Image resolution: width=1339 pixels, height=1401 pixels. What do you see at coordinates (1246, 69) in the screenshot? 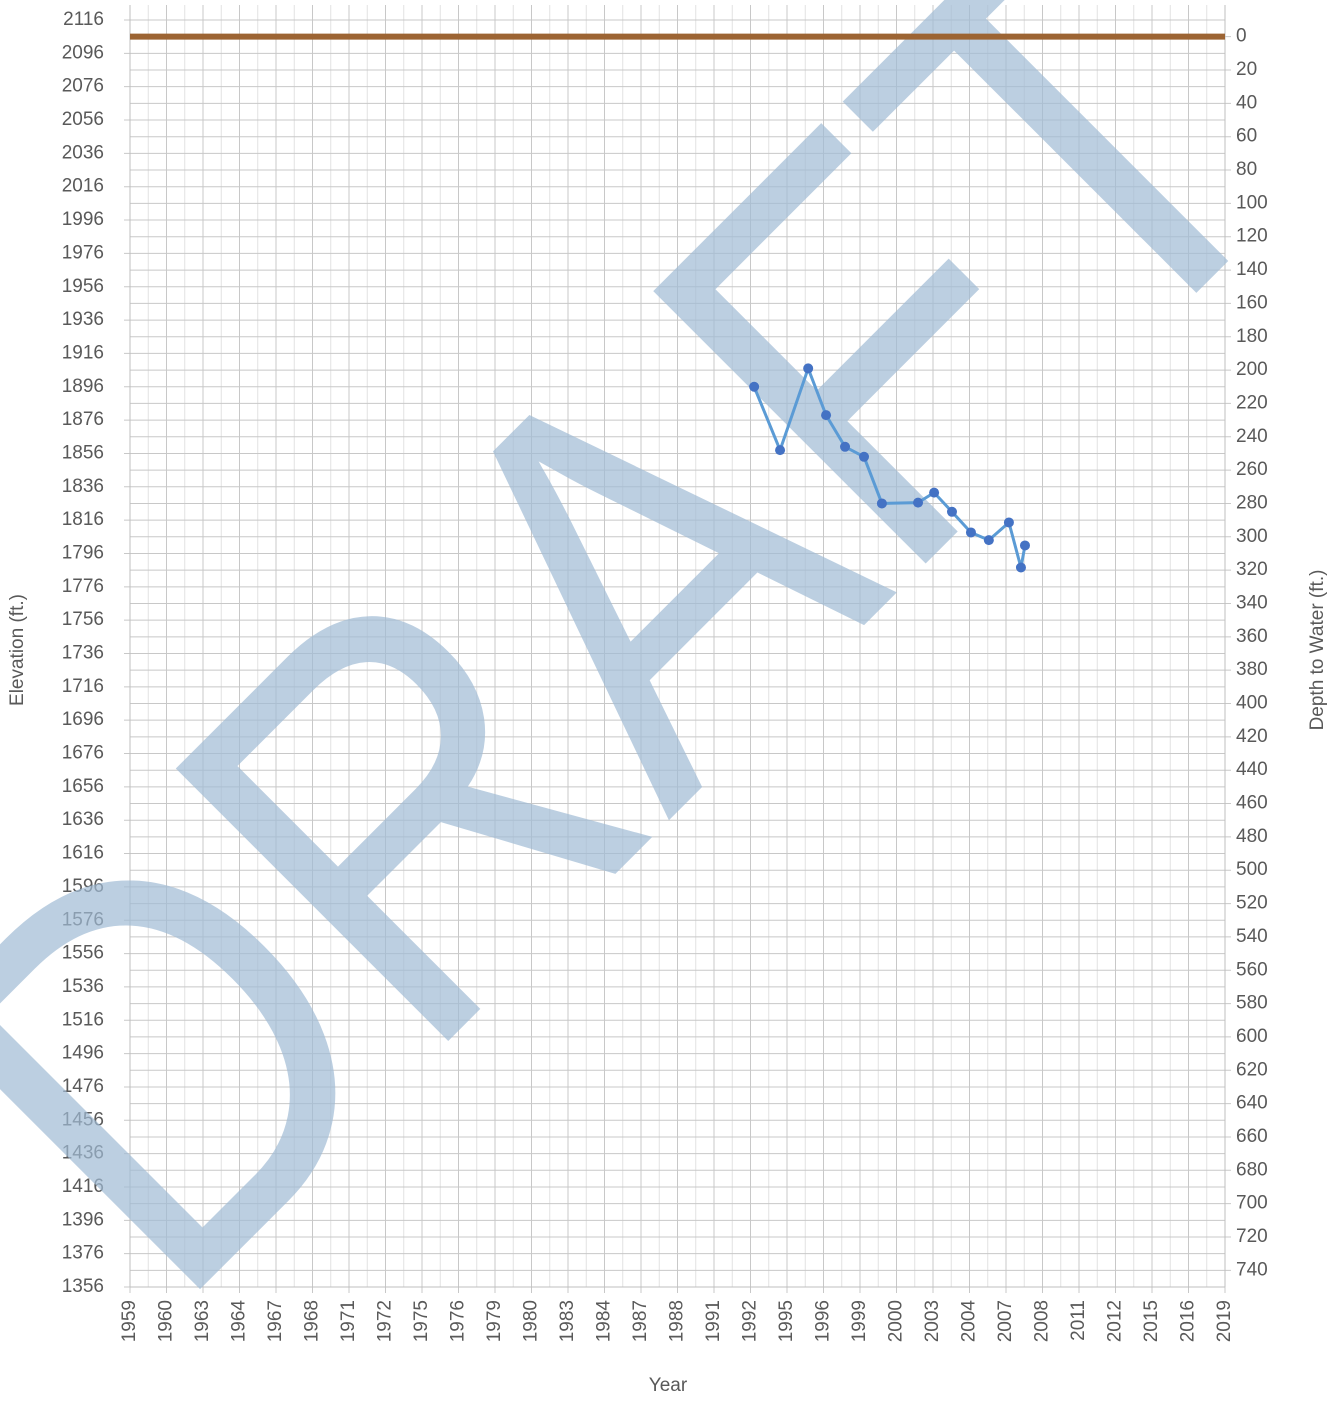
I see `y2-tick-label: 20` at bounding box center [1246, 69].